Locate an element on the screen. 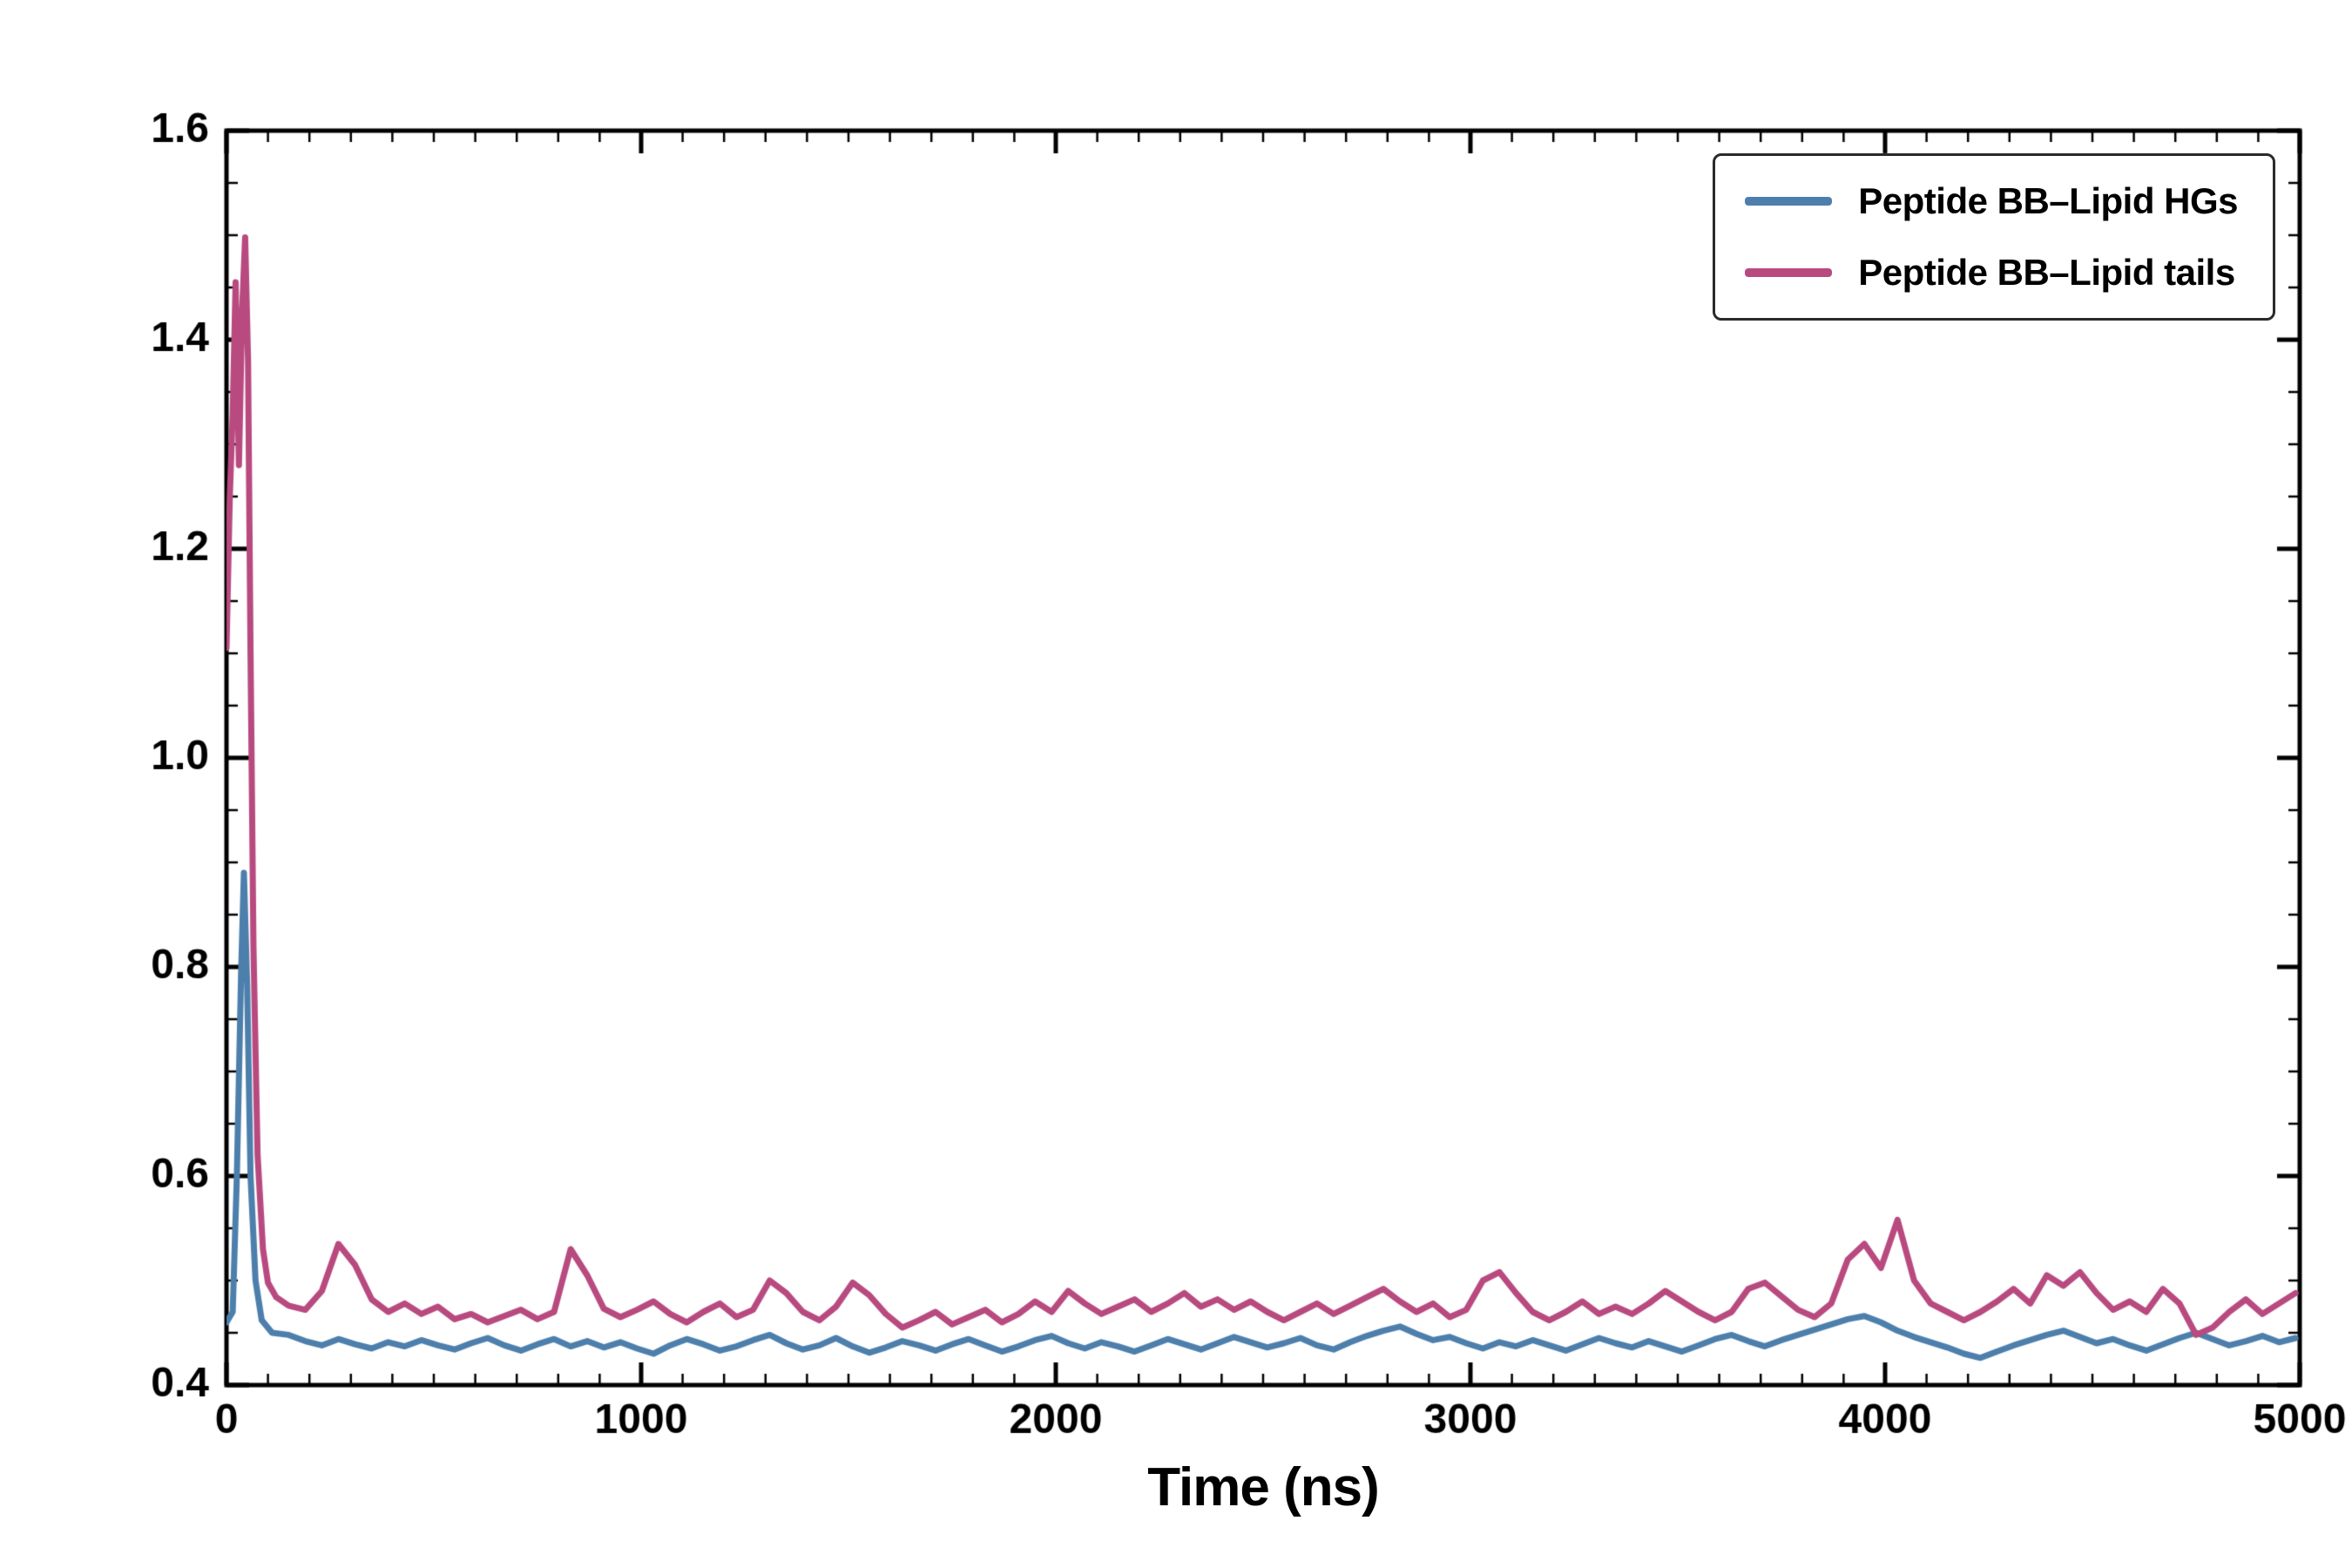 This screenshot has width=2352, height=1568. x-axis-label: Time (ns) is located at coordinates (1263, 1487).